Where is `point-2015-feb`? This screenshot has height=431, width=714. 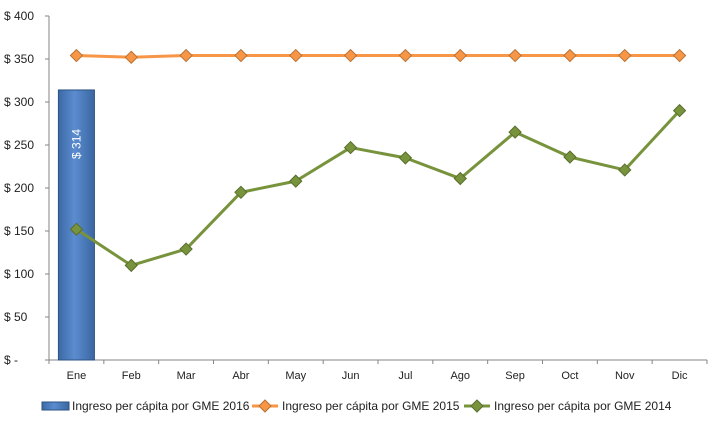 point-2015-feb is located at coordinates (131, 57).